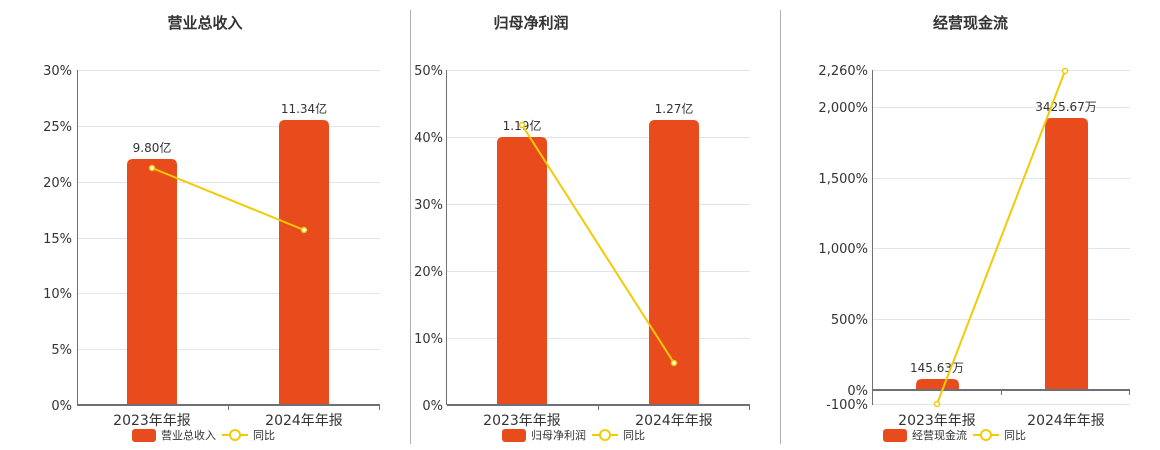 This screenshot has width=1160, height=450. I want to click on svg-text: -100%, so click(847, 405).